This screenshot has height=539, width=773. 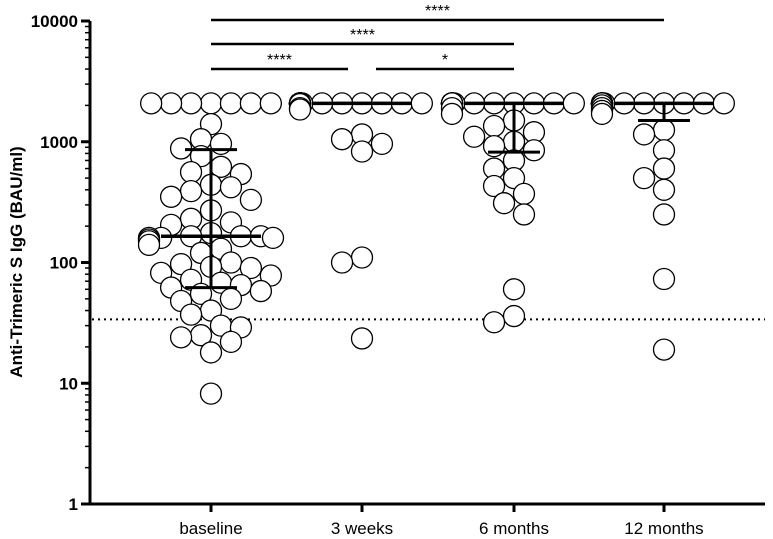 What do you see at coordinates (68, 383) in the screenshot?
I see `y-tick-label: 10` at bounding box center [68, 383].